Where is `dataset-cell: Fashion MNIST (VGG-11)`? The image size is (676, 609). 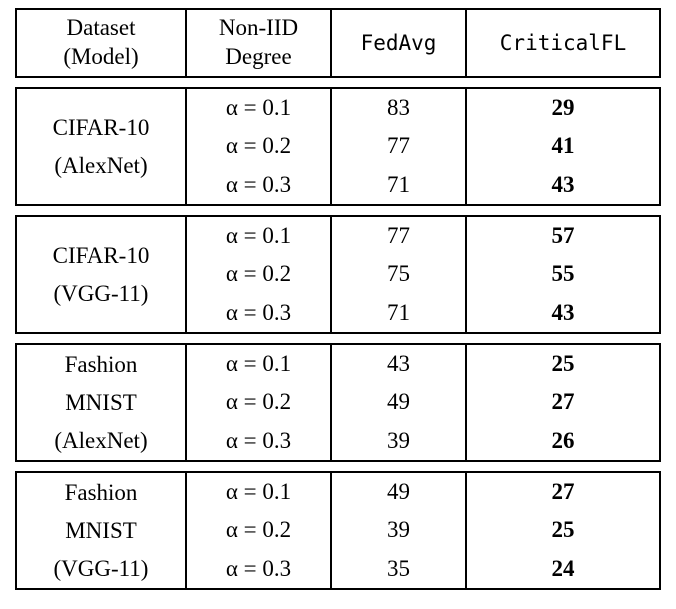 dataset-cell: Fashion MNIST (VGG-11) is located at coordinates (102, 530).